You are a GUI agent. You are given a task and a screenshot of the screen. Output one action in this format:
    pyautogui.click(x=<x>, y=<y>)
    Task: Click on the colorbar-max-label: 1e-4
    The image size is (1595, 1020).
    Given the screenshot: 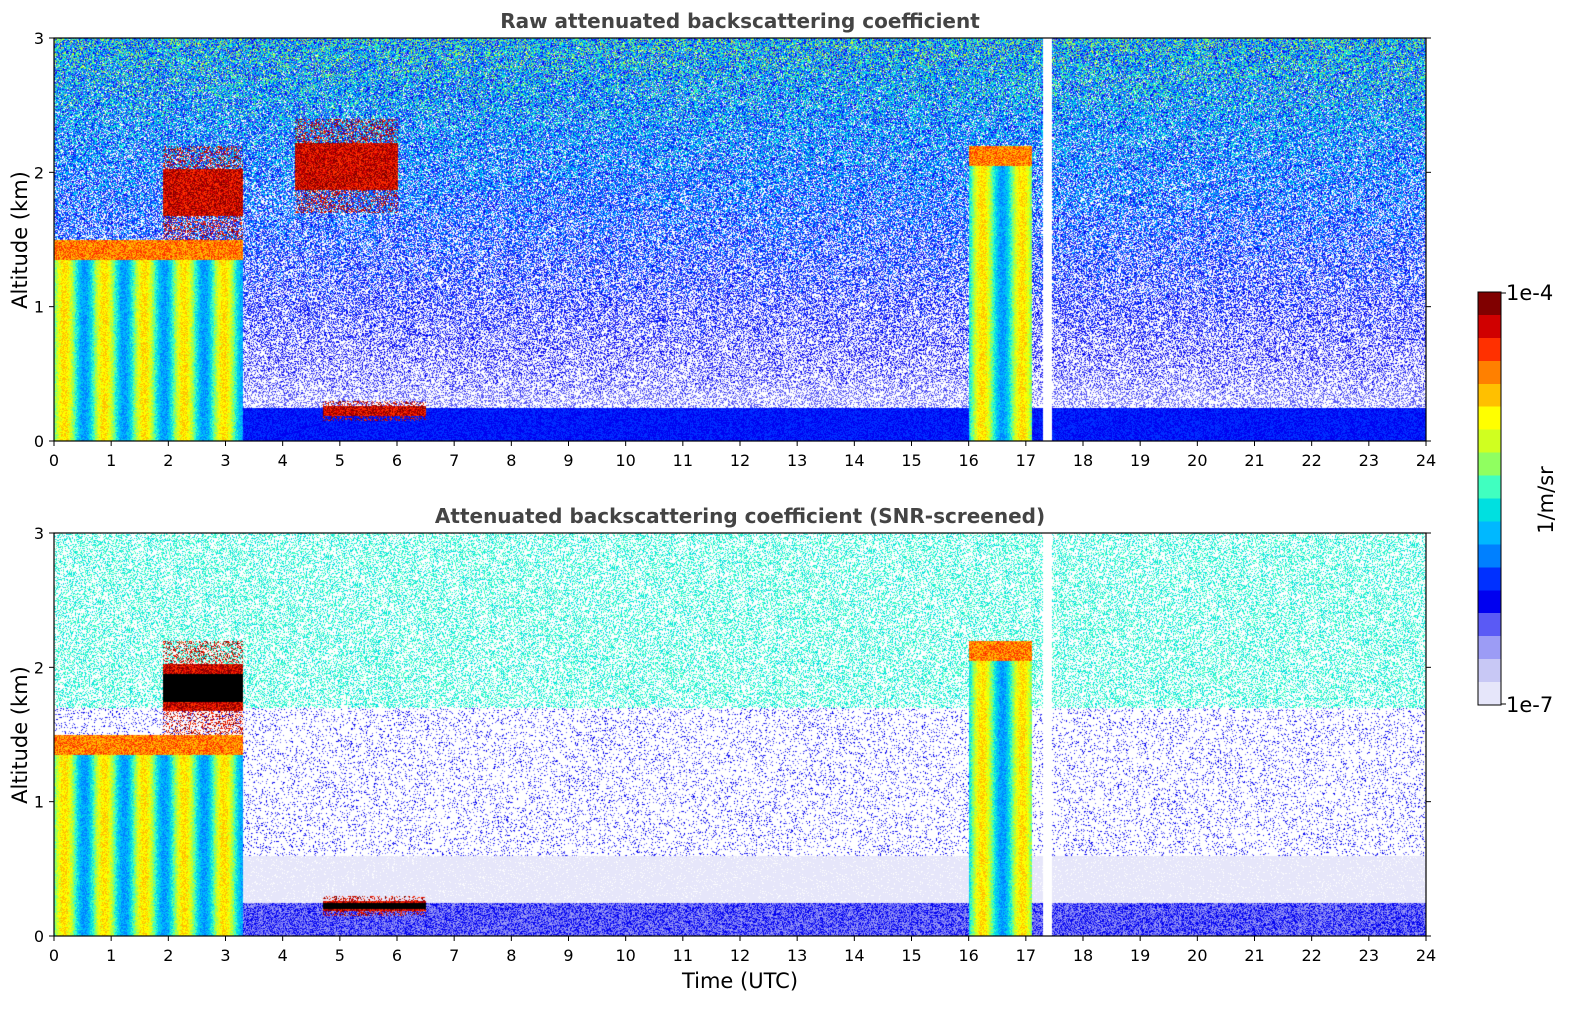 What is the action you would take?
    pyautogui.click(x=1529, y=293)
    